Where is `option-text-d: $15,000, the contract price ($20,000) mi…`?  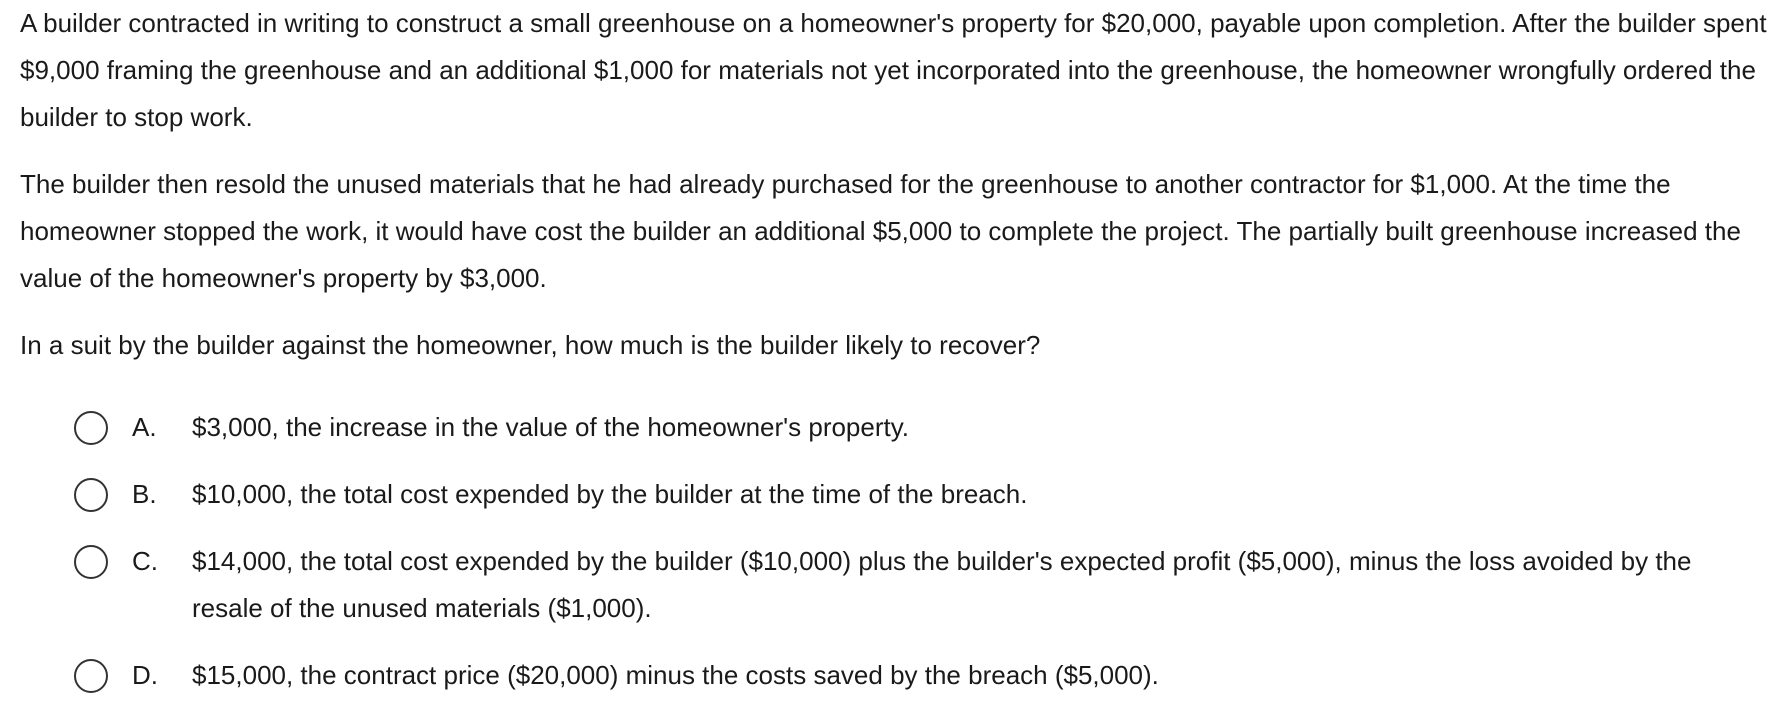 option-text-d: $15,000, the contract price ($20,000) mi… is located at coordinates (675, 675).